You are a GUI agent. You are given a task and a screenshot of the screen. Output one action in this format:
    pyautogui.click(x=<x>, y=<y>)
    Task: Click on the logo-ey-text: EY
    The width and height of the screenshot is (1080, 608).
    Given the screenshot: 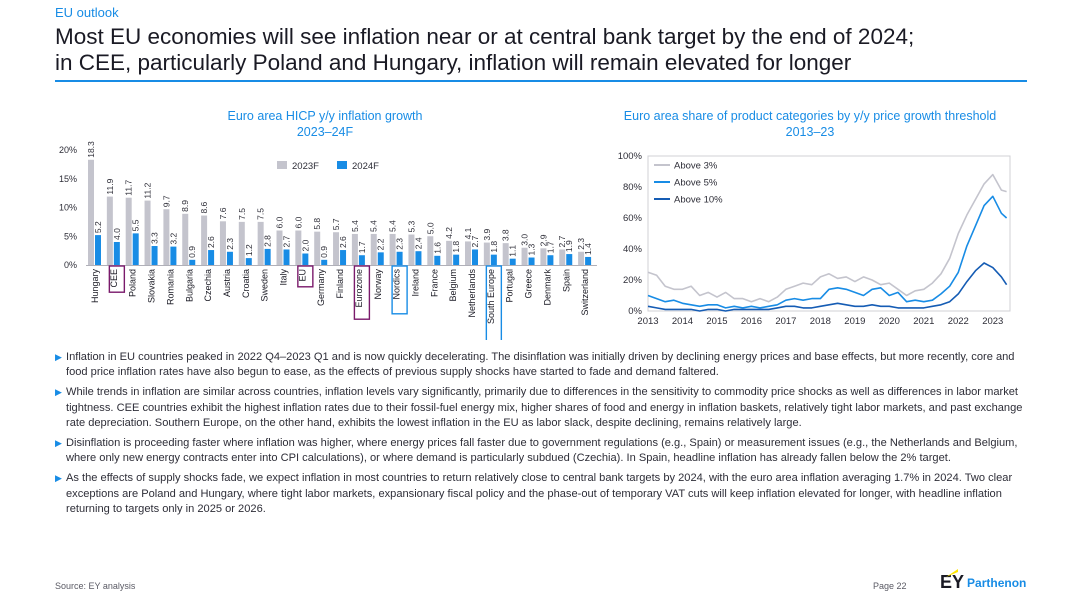 What is the action you would take?
    pyautogui.click(x=952, y=582)
    